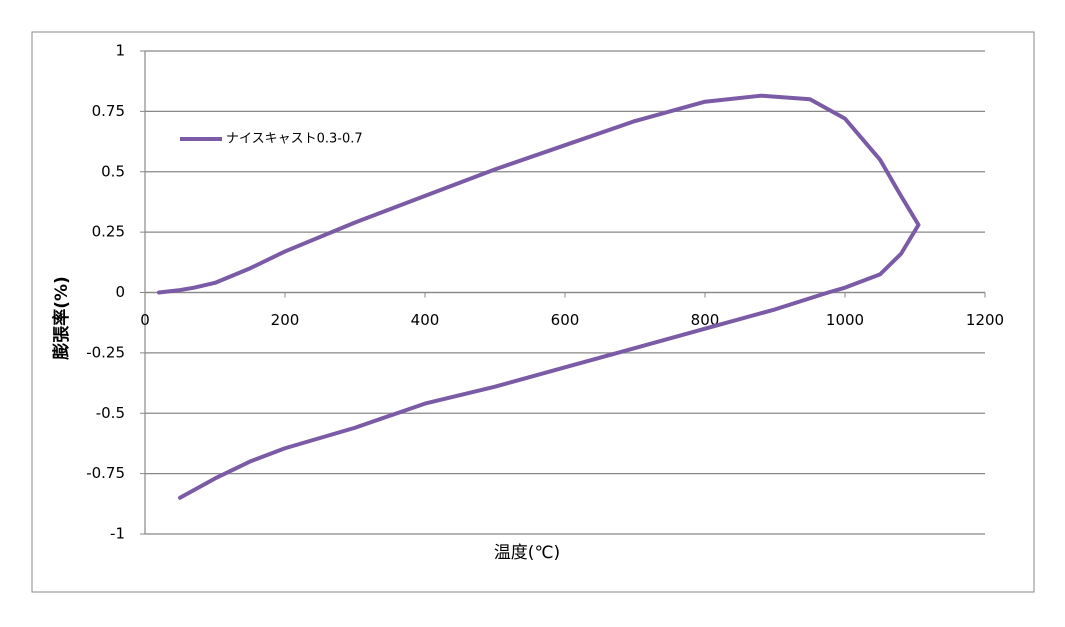  Describe the element at coordinates (985, 320) in the screenshot. I see `x-tick-label: 1200` at that location.